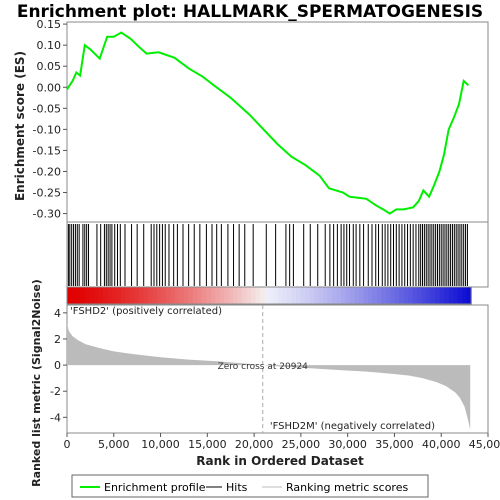 This screenshot has height=500, width=500. Describe the element at coordinates (57, 339) in the screenshot. I see `rank-y-tick-label: 2` at that location.